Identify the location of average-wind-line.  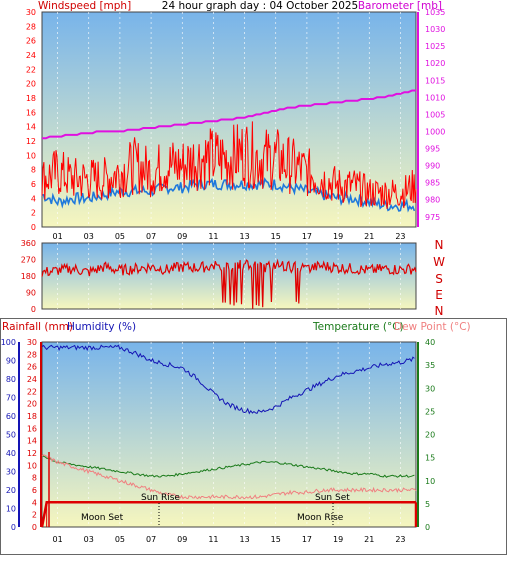
(228, 195).